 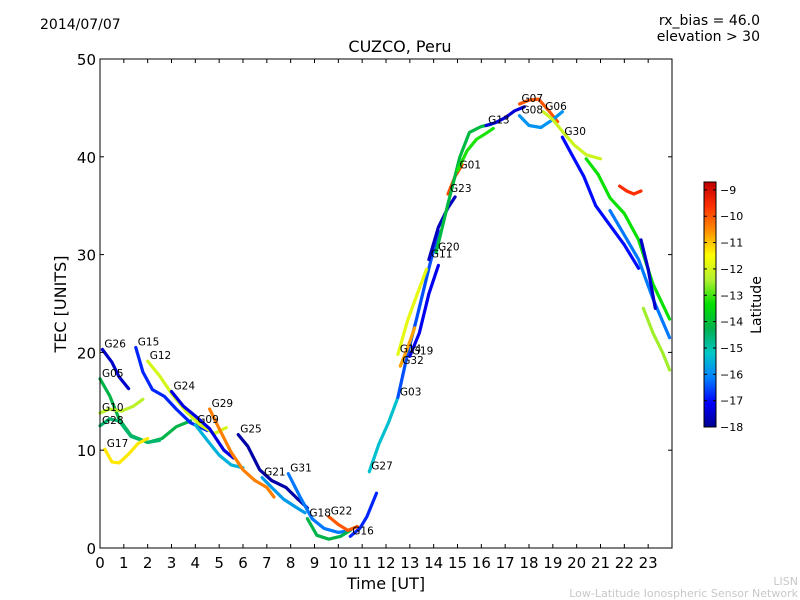 I want to click on satellite-label-g16: G16, so click(x=363, y=531).